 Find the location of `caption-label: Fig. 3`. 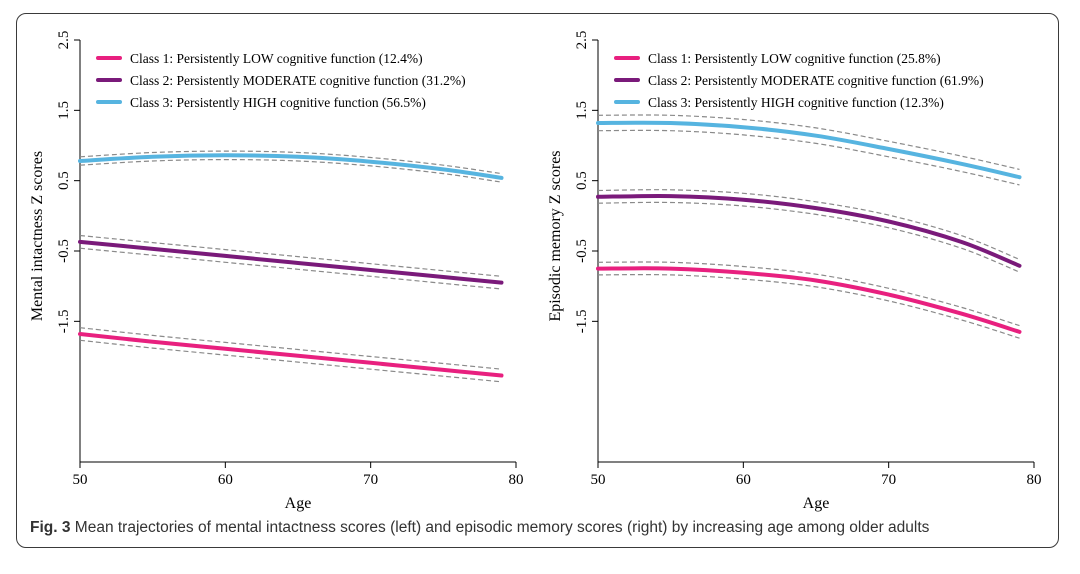

caption-label: Fig. 3 is located at coordinates (50, 527).